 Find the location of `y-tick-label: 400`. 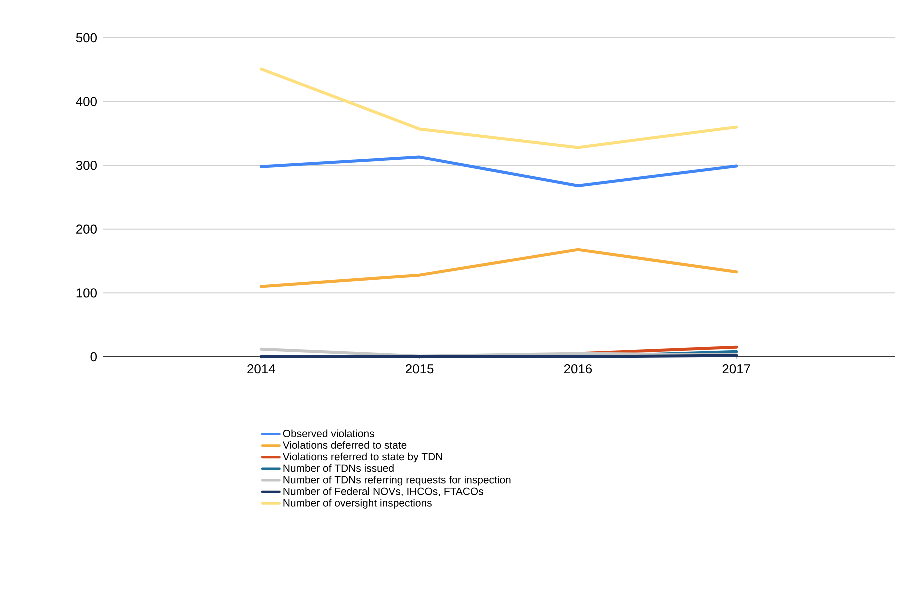

y-tick-label: 400 is located at coordinates (86, 101).